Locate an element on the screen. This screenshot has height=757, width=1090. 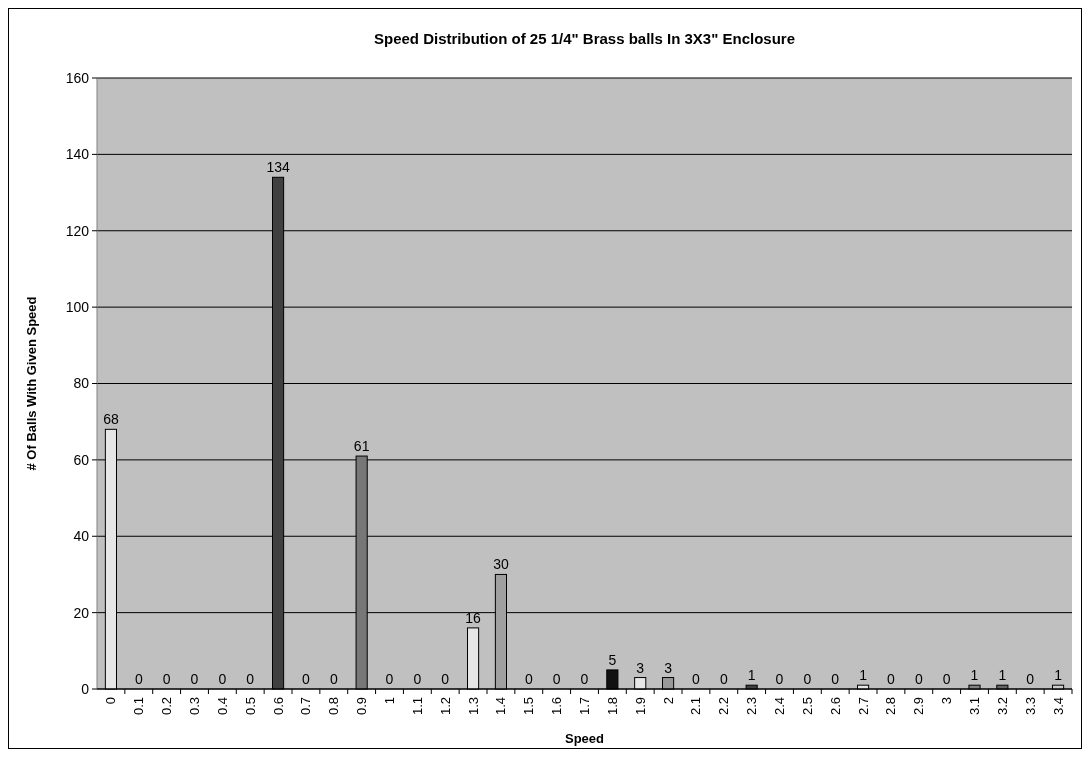
data-label: 16 is located at coordinates (473, 617).